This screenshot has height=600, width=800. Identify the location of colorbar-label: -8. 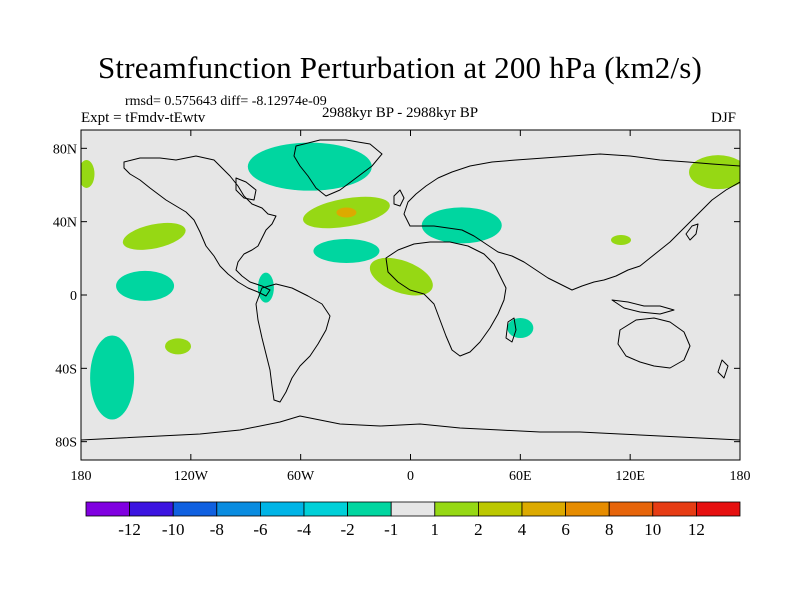
(217, 529).